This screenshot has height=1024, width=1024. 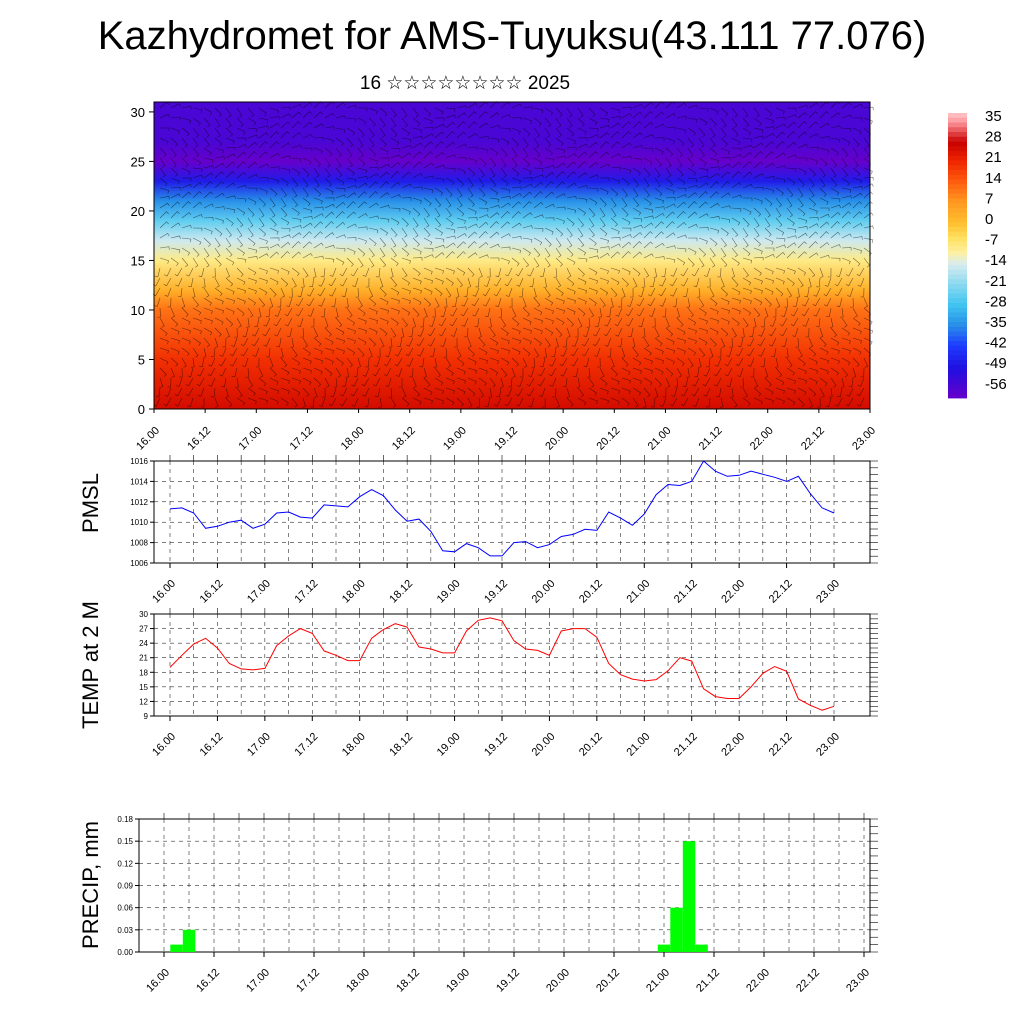 What do you see at coordinates (208, 981) in the screenshot?
I see `panel-x-tick-label: 16.12` at bounding box center [208, 981].